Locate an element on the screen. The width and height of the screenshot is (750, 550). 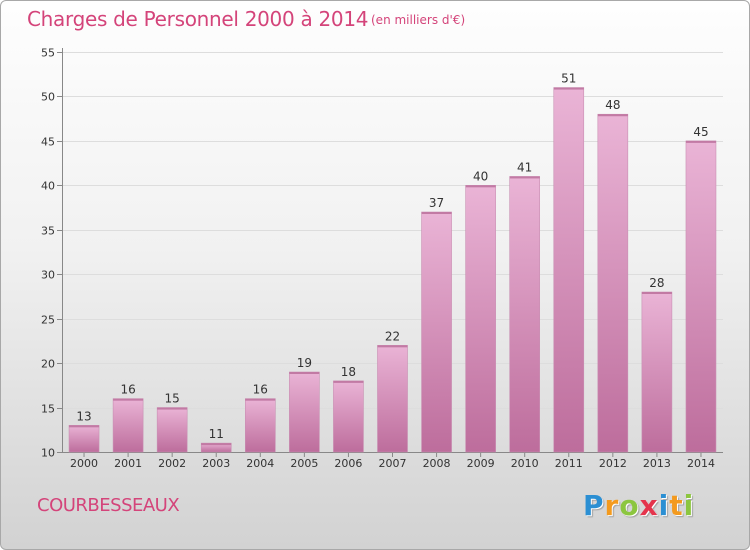
proxiti-logo: Proxiti is located at coordinates (638, 505).